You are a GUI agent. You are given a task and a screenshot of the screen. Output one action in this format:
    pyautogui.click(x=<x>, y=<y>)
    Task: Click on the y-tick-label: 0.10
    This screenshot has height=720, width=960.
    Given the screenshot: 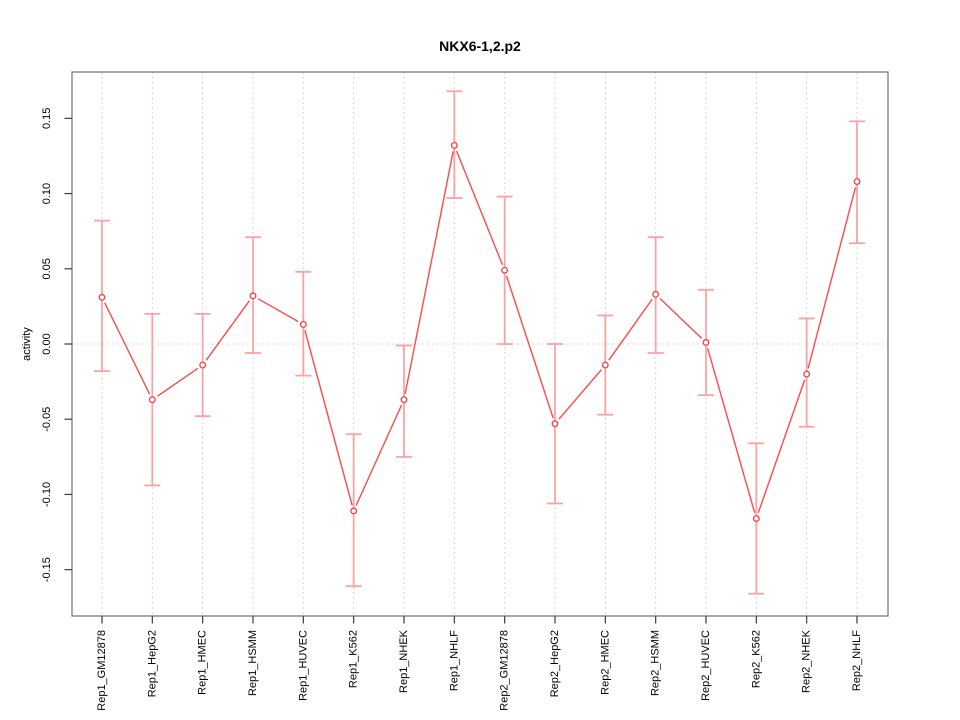 What is the action you would take?
    pyautogui.click(x=47, y=193)
    